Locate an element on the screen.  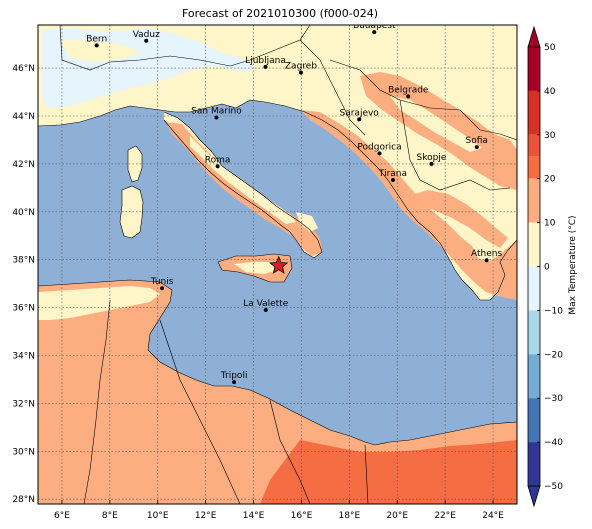
tunisia-mild is located at coordinates (99, 303).